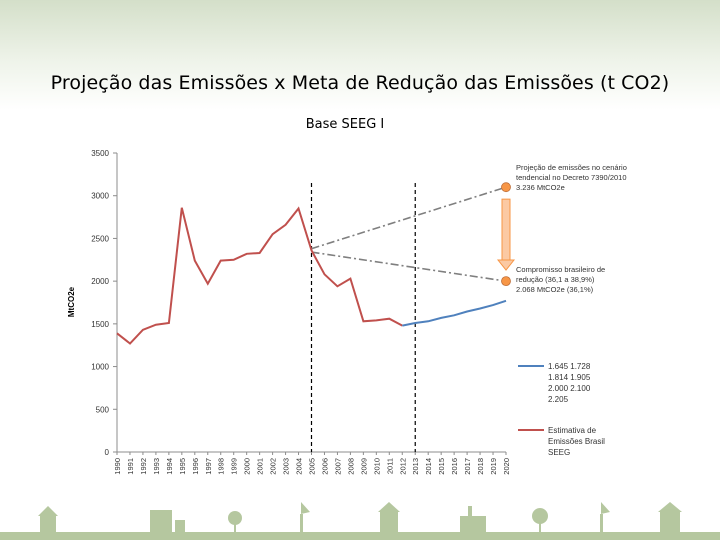 This screenshot has width=720, height=540. Describe the element at coordinates (286, 466) in the screenshot. I see `x-tick-label: 2003` at that location.